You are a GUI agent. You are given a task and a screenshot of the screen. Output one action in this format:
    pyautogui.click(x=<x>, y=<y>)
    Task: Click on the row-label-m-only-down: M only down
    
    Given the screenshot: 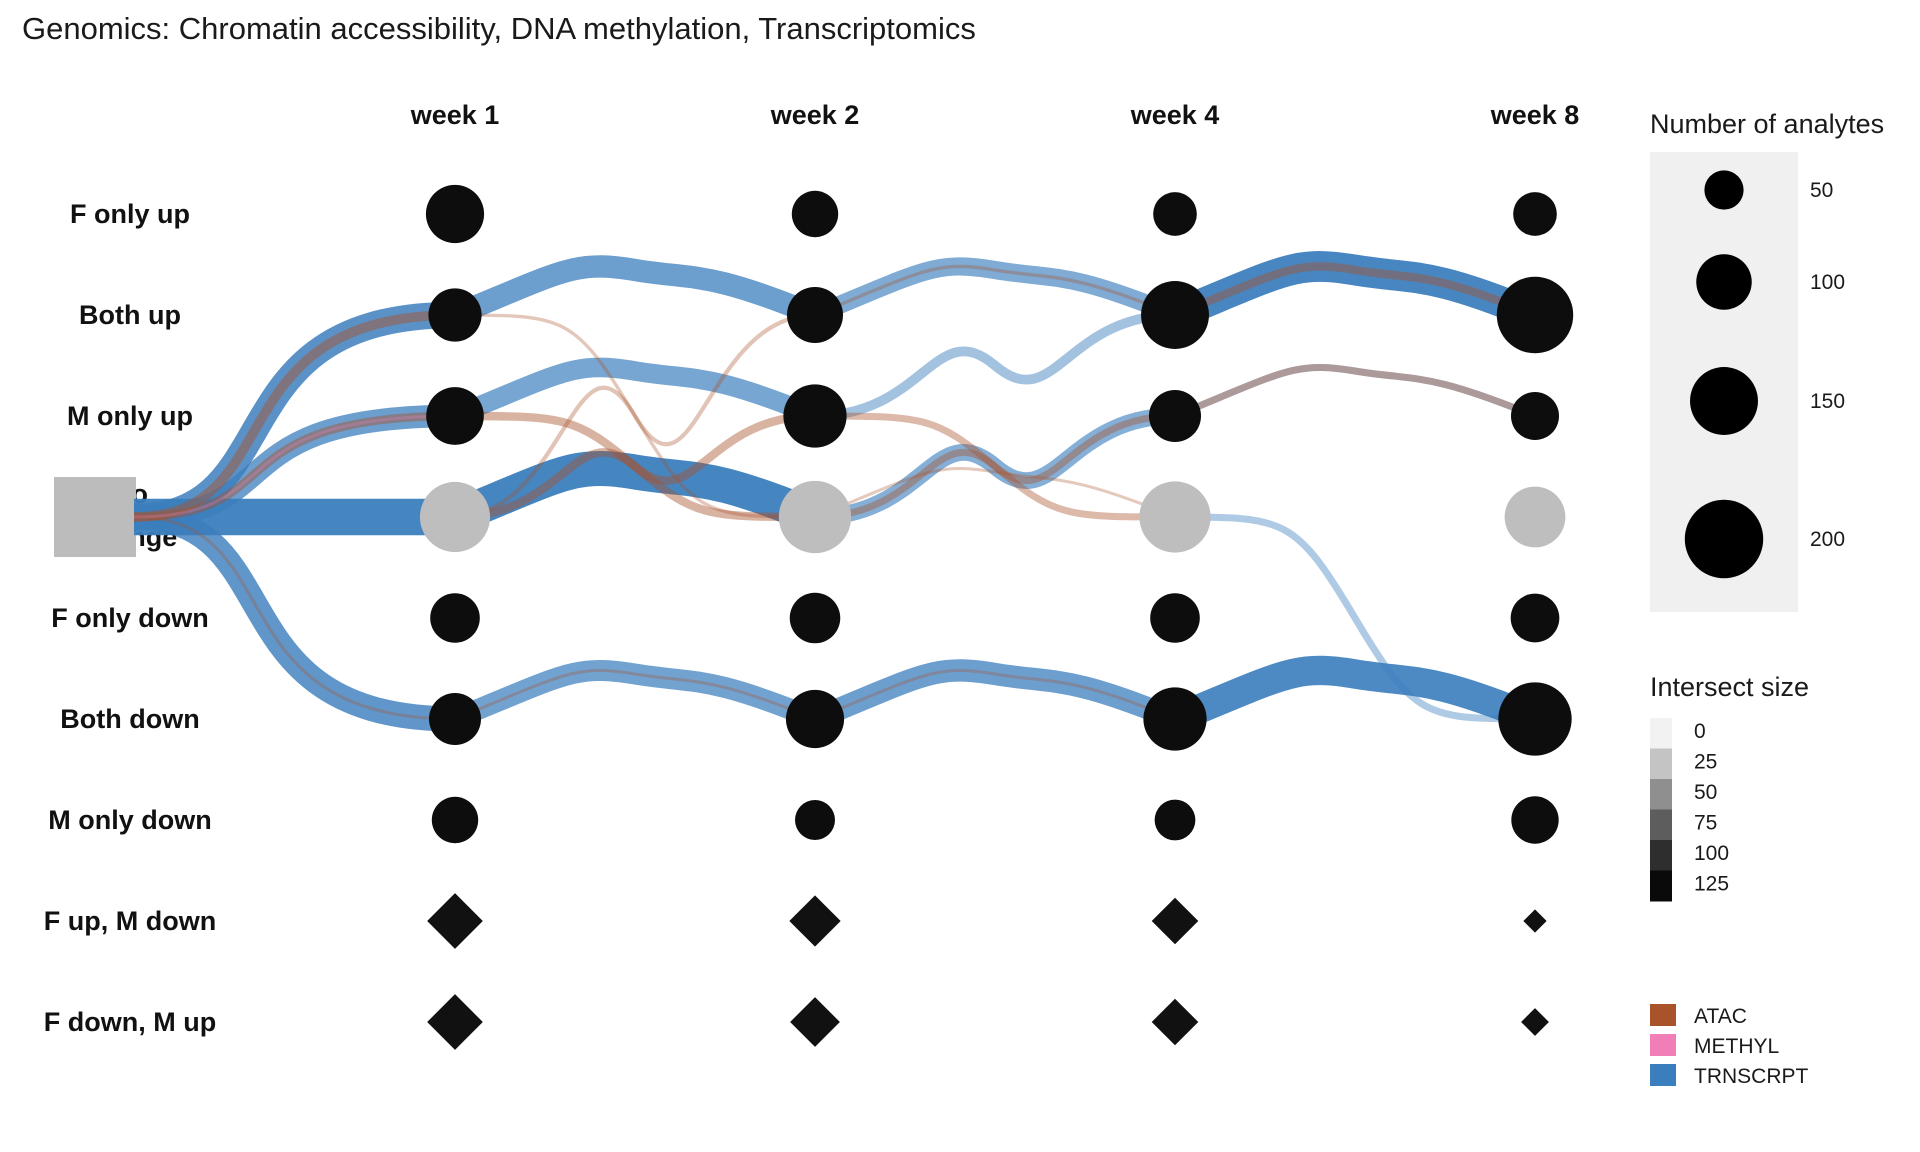 What is the action you would take?
    pyautogui.click(x=129, y=820)
    